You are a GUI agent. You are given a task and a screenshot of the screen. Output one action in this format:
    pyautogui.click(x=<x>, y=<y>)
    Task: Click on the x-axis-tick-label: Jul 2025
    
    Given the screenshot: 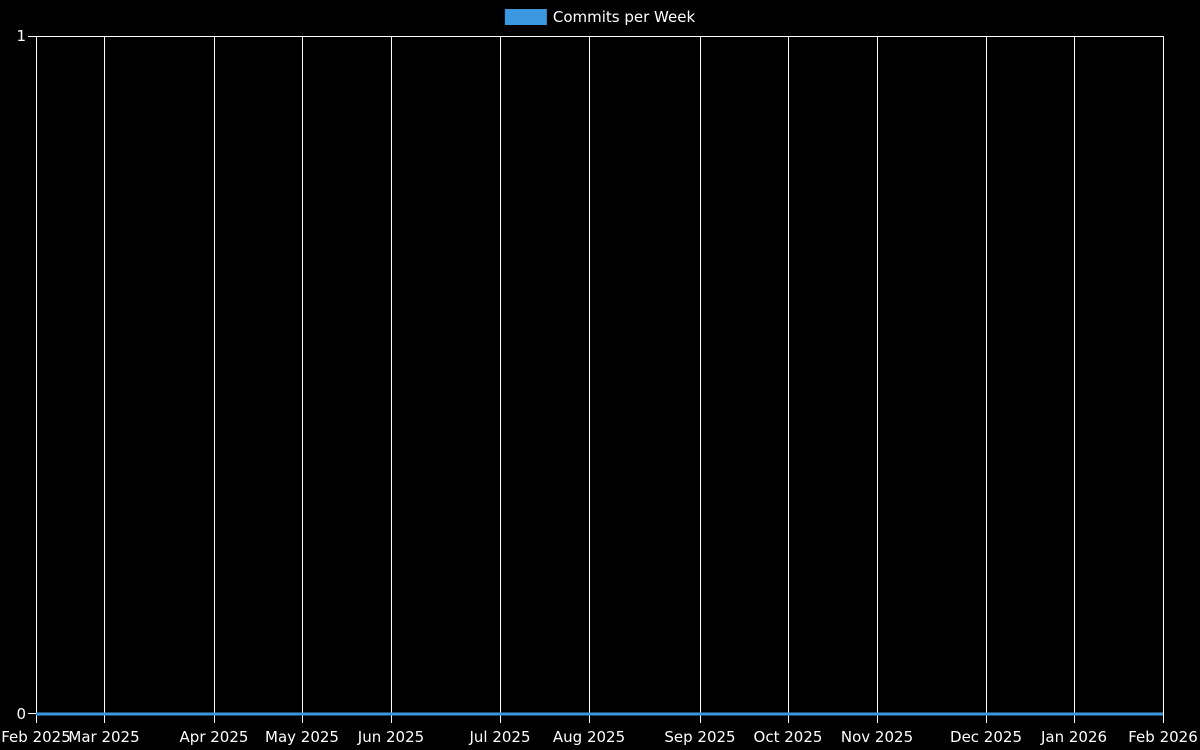 What is the action you would take?
    pyautogui.click(x=500, y=737)
    